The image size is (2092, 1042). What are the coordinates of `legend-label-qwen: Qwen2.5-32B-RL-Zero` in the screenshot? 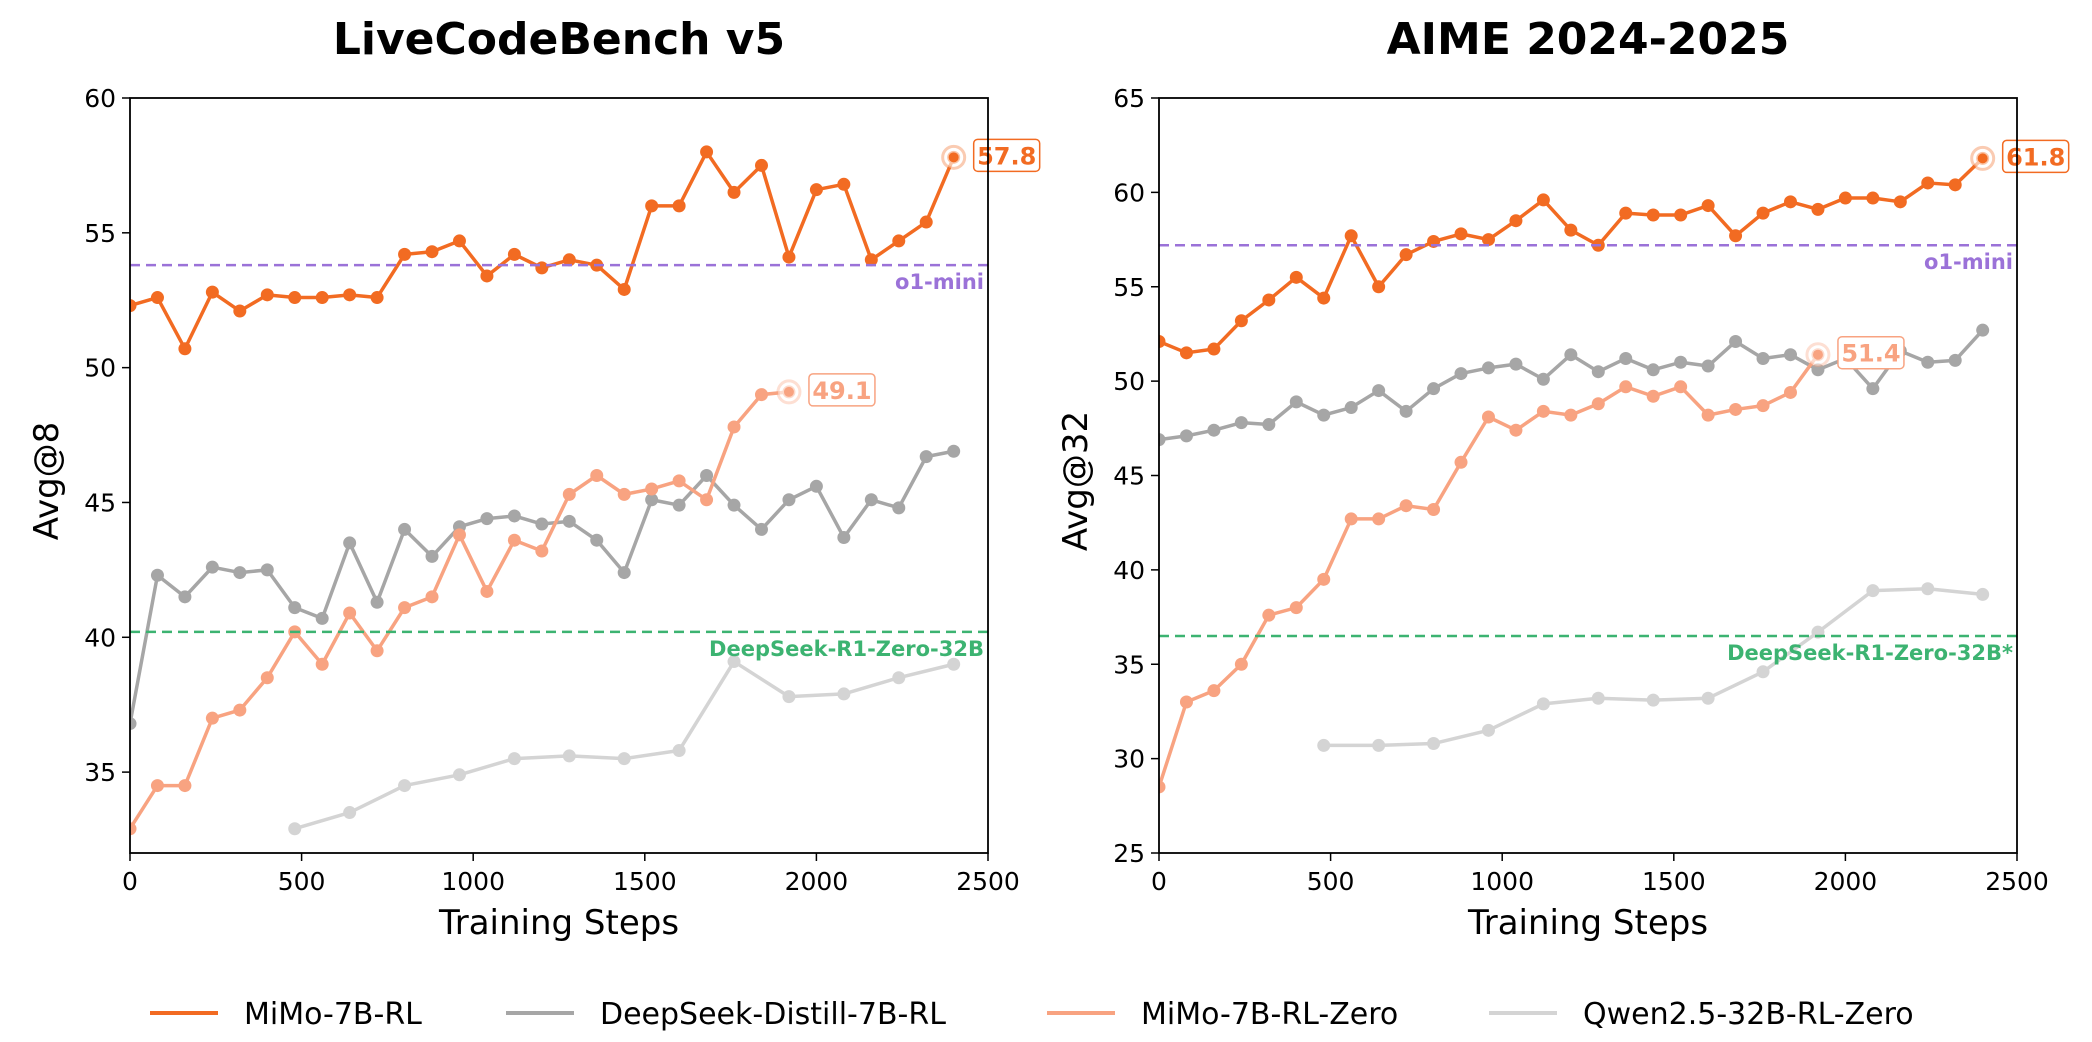 It's located at (1748, 1014).